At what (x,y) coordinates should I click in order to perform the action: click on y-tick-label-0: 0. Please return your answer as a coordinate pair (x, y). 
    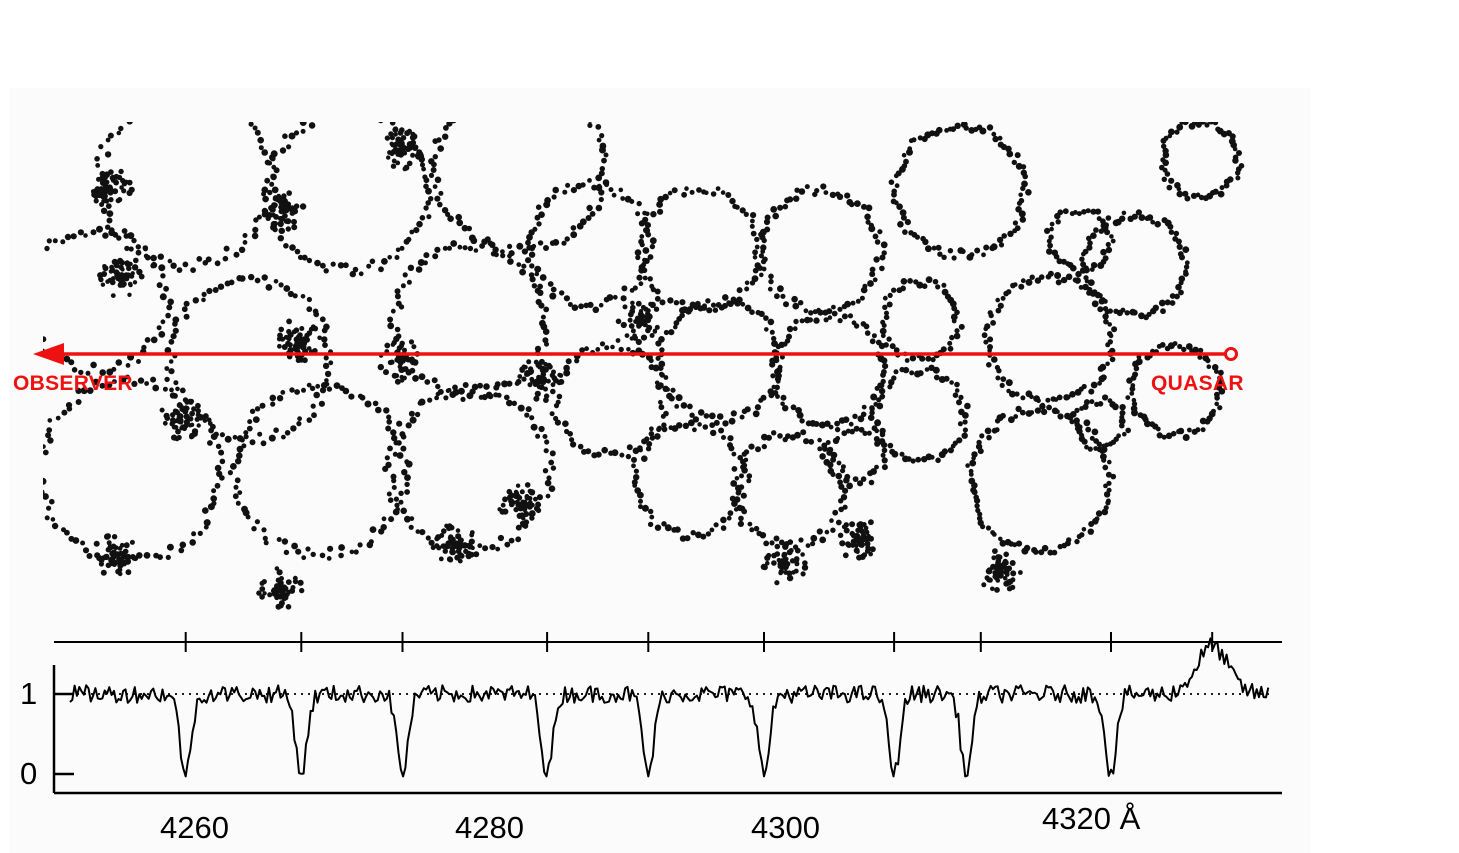
    Looking at the image, I should click on (29, 773).